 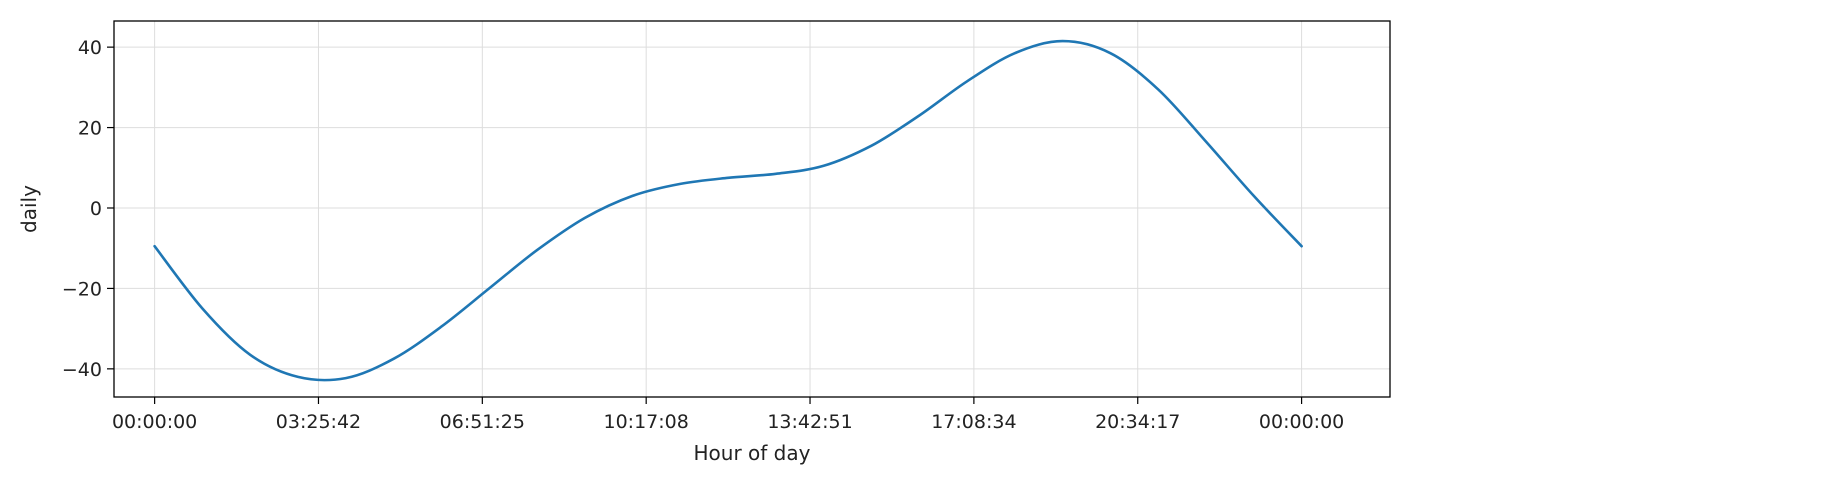 What do you see at coordinates (90, 129) in the screenshot?
I see `y-tick-label: 20` at bounding box center [90, 129].